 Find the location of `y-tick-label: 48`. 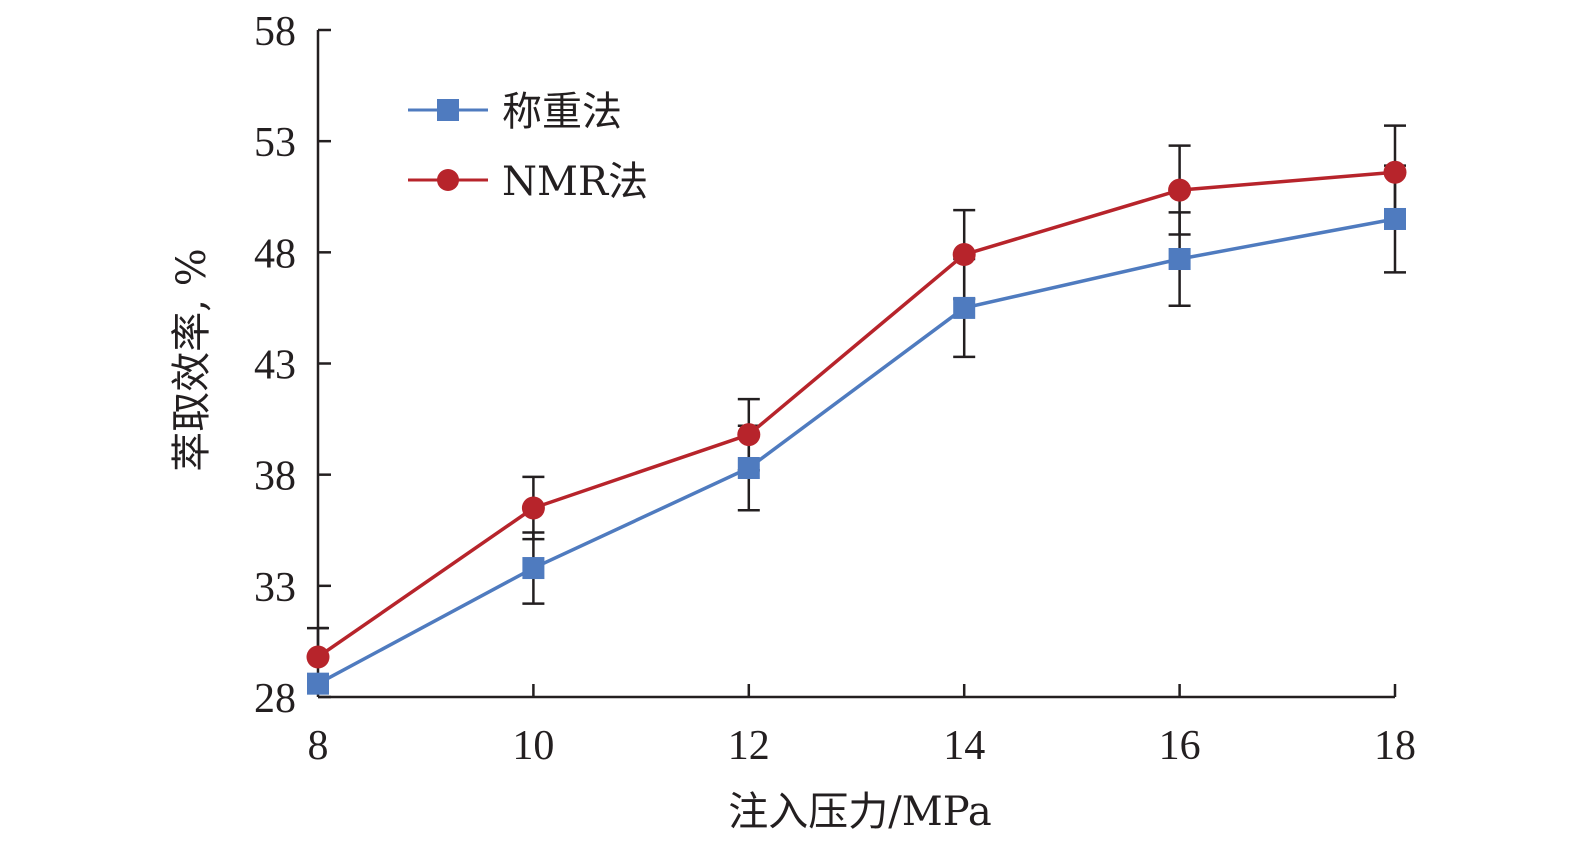

y-tick-label: 48 is located at coordinates (275, 254).